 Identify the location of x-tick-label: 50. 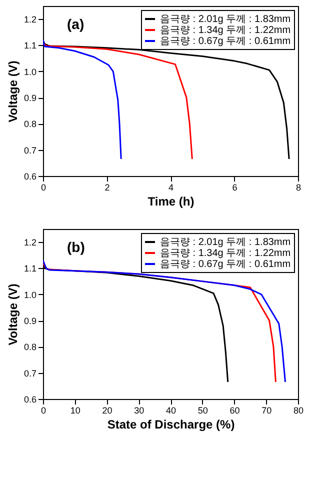
(203, 411).